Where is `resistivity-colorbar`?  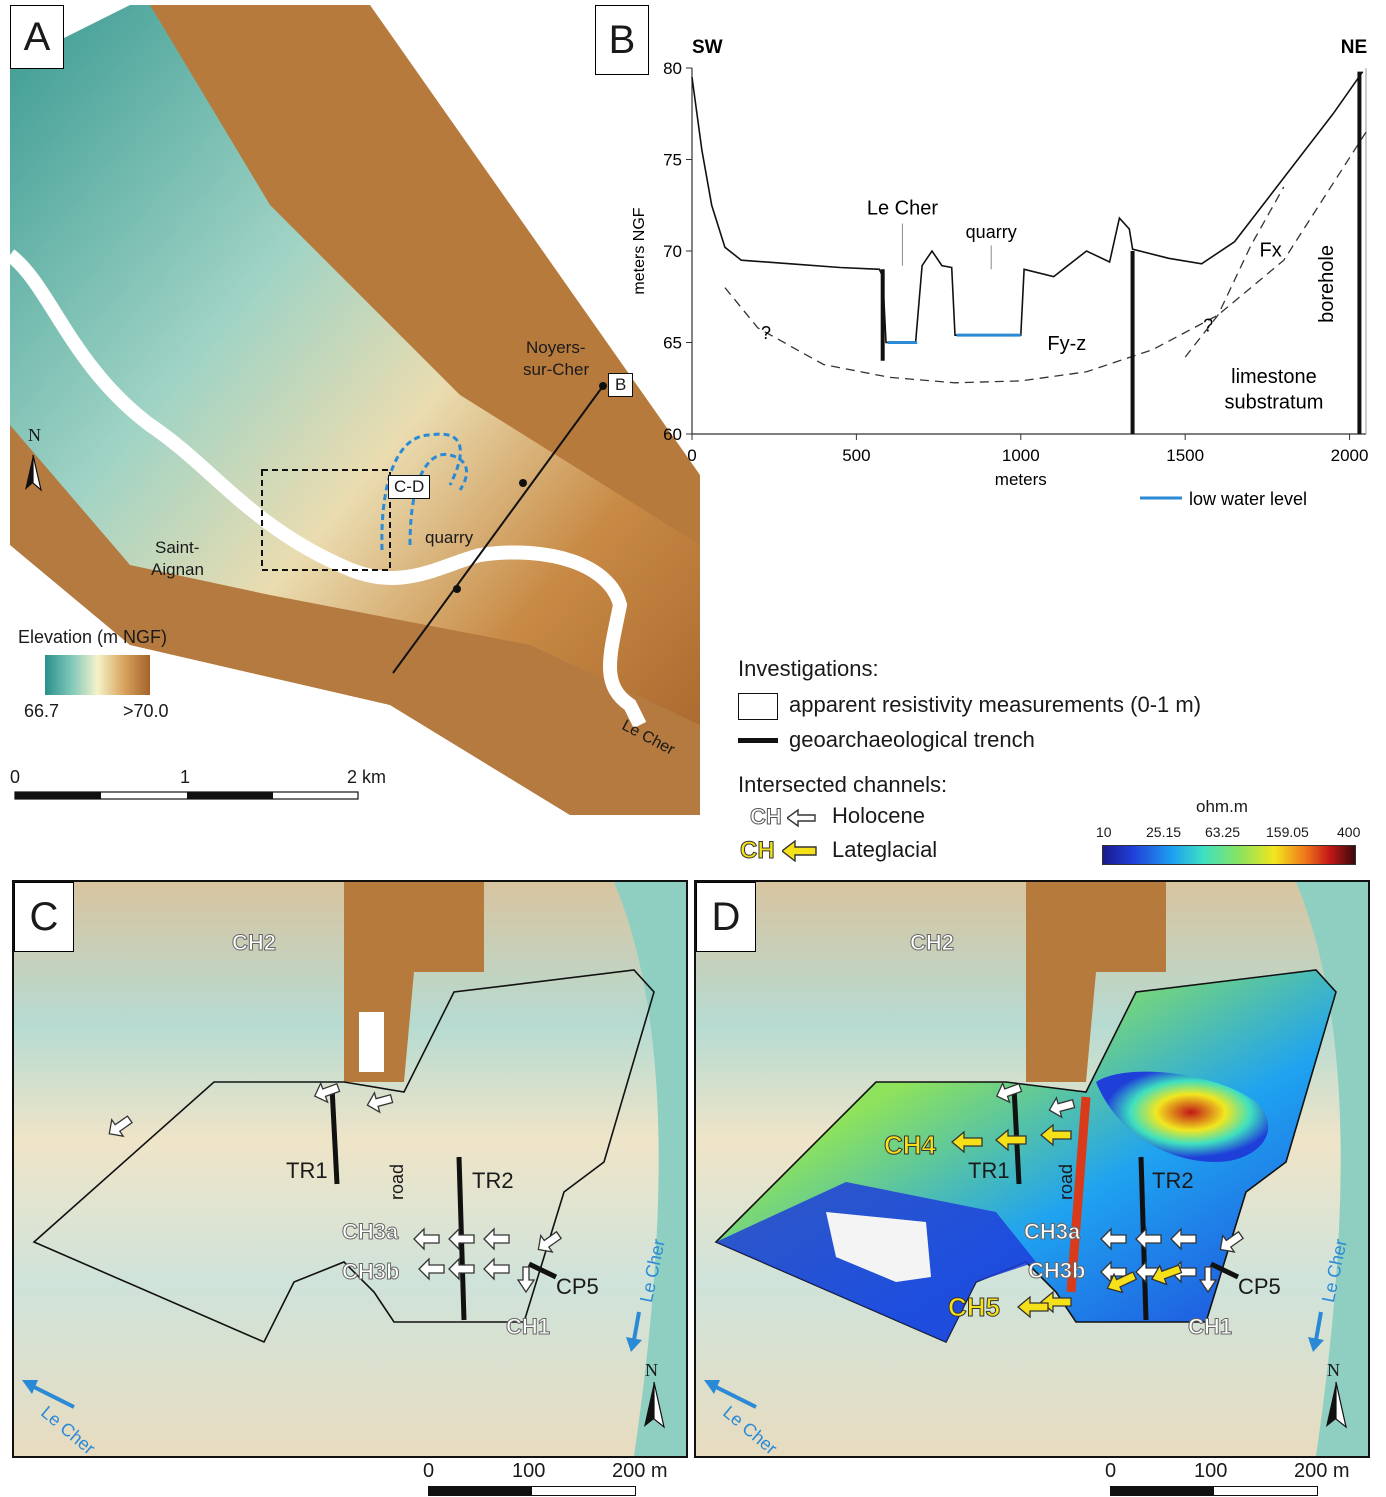 resistivity-colorbar is located at coordinates (1229, 855).